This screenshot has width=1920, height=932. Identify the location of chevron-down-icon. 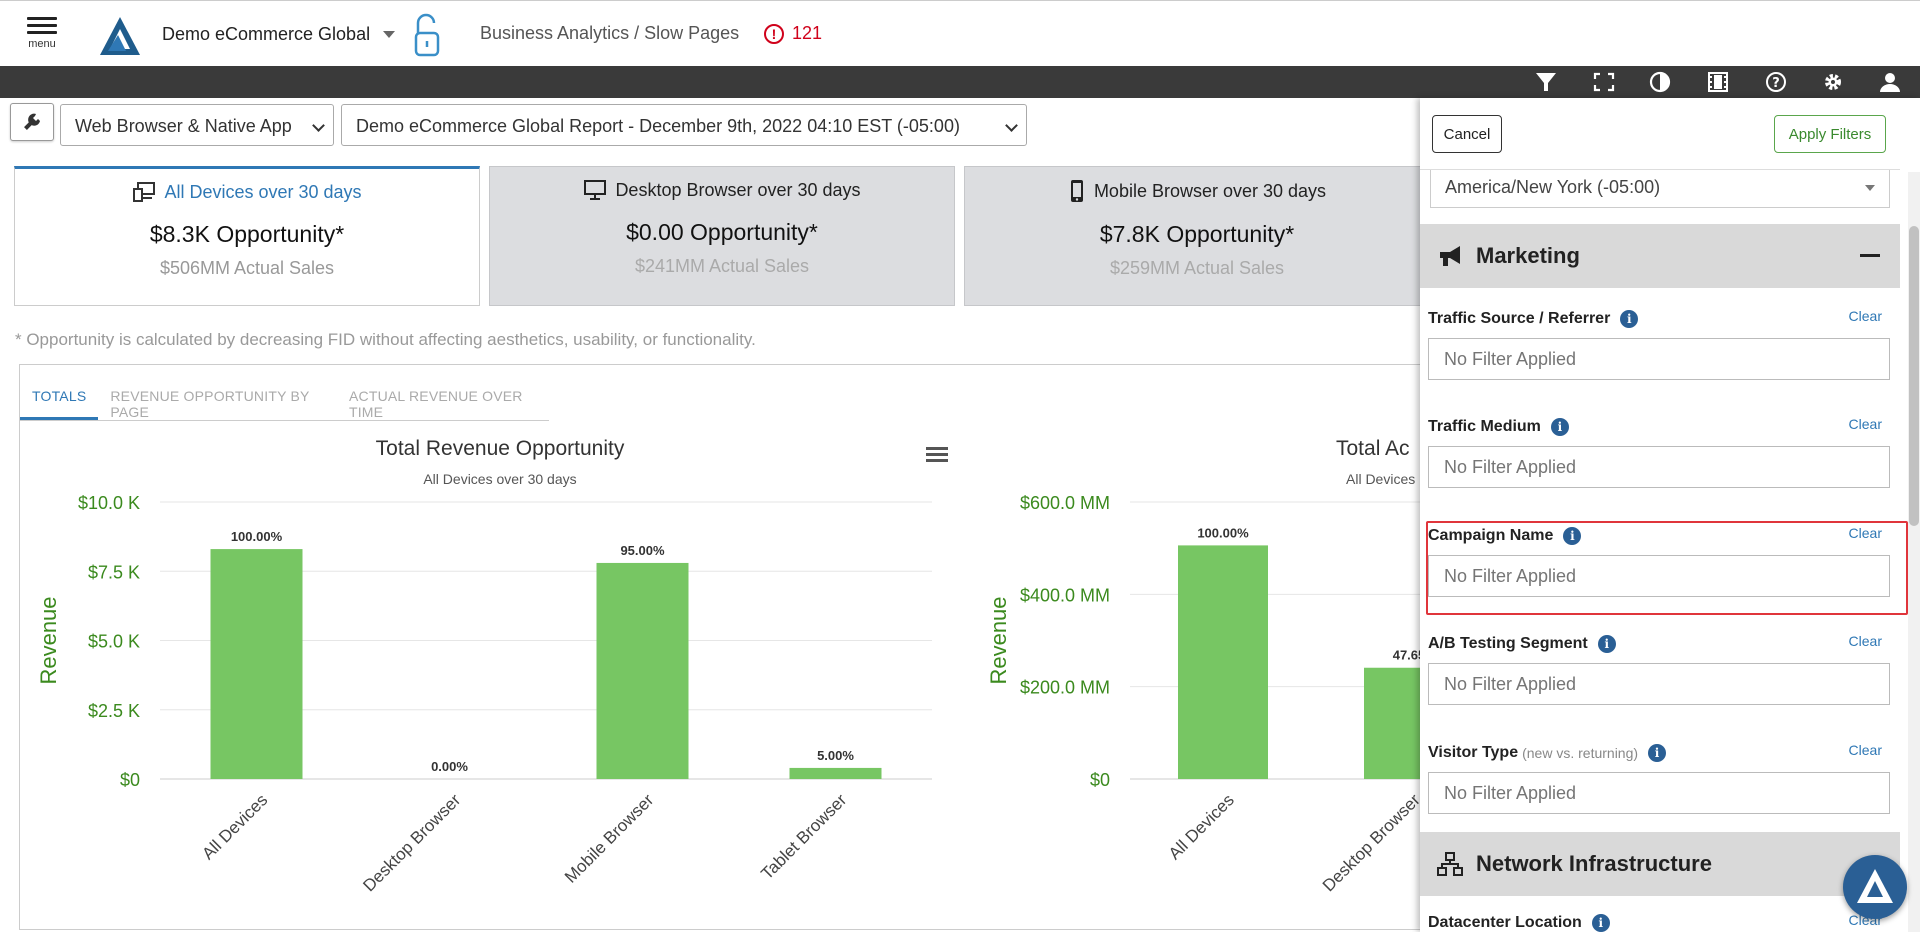
(1011, 125).